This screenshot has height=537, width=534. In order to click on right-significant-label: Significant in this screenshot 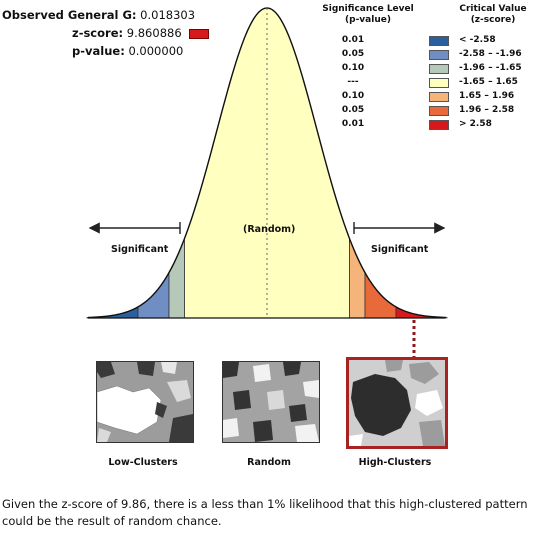, I will do `click(400, 249)`.